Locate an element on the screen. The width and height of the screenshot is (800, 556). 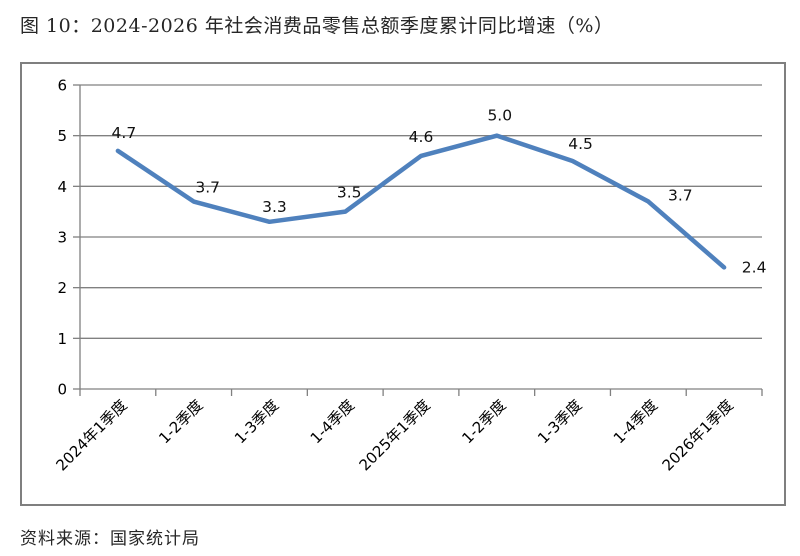
source-note: 资料来源：国家统计局 is located at coordinates (110, 539).